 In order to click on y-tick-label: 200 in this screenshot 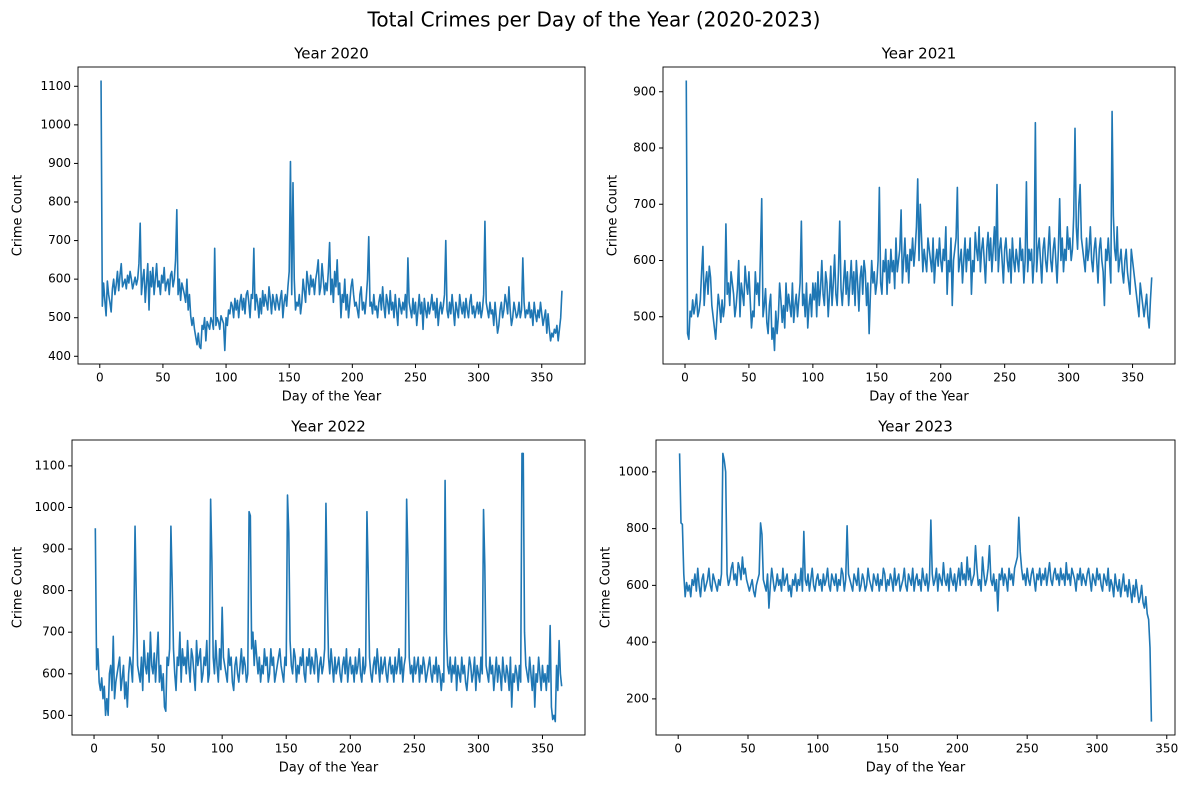, I will do `click(637, 698)`.